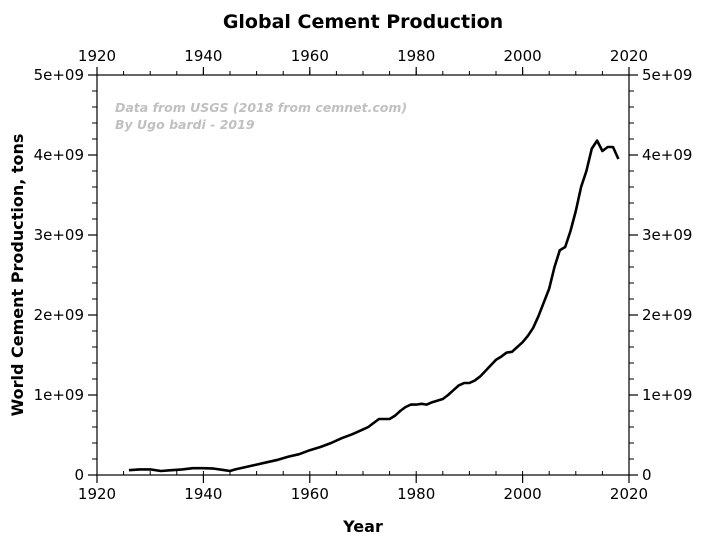 The width and height of the screenshot is (726, 548). What do you see at coordinates (667, 235) in the screenshot?
I see `y-tick-label-right: 3e+09` at bounding box center [667, 235].